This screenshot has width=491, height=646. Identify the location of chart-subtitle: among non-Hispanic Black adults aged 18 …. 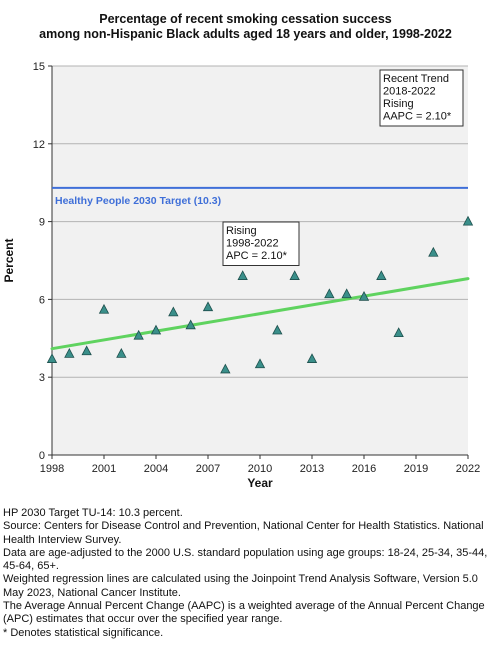
(245, 34).